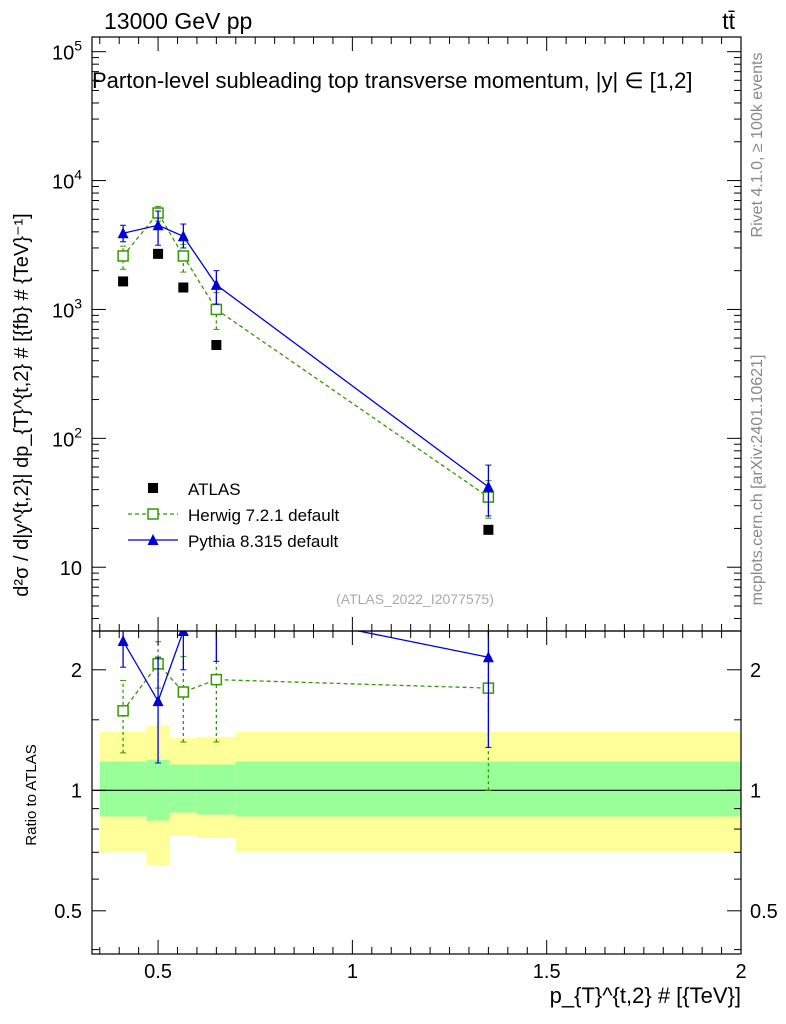  What do you see at coordinates (31, 794) in the screenshot?
I see `ratio-y-axis-title: Ratio to ATLAS` at bounding box center [31, 794].